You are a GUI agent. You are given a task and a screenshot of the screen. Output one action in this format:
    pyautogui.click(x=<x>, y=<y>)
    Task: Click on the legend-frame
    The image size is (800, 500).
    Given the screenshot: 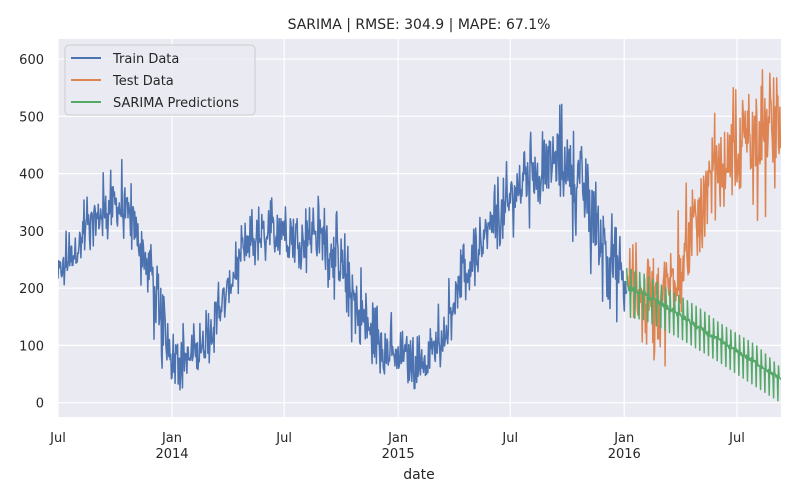 What is the action you would take?
    pyautogui.click(x=160, y=80)
    